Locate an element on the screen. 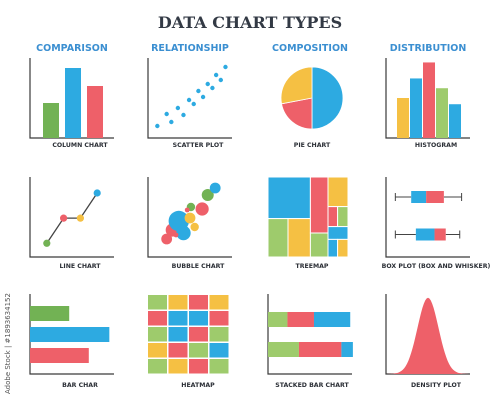 The image size is (500, 400). category-relationship: RELATIONSHIP is located at coordinates (190, 48).